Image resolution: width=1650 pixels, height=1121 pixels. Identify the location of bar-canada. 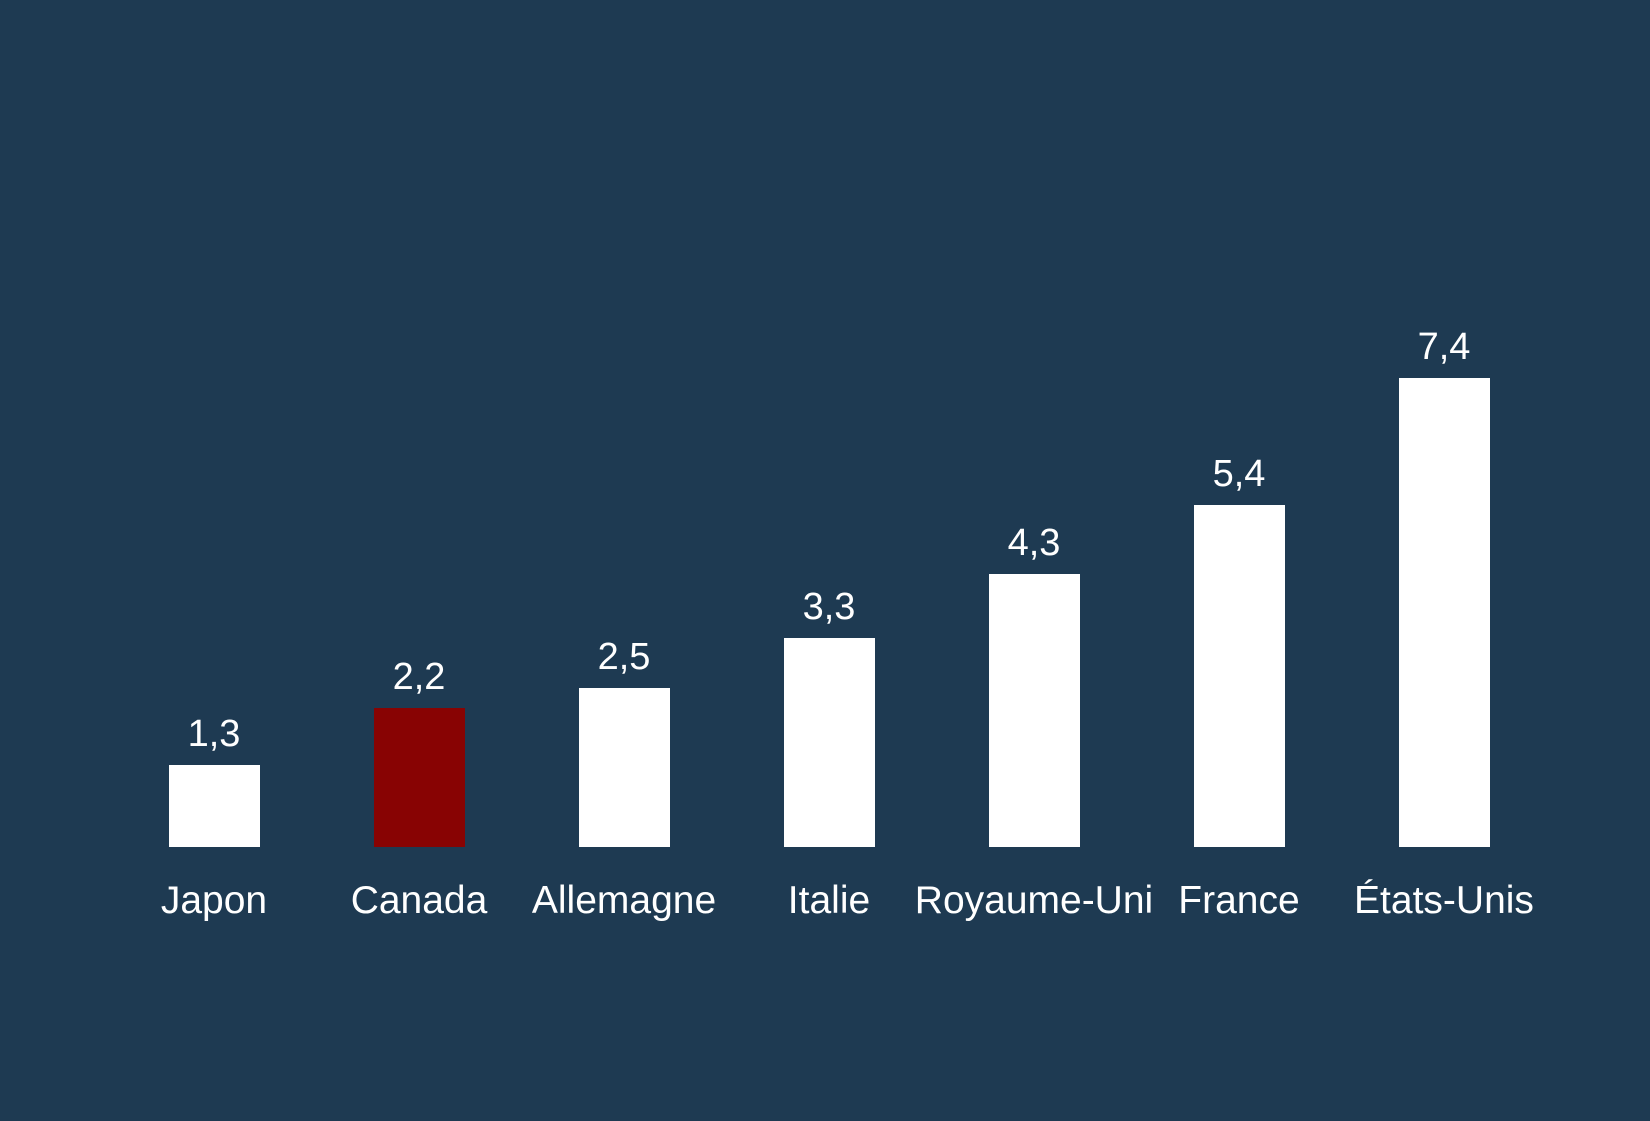
(419, 777).